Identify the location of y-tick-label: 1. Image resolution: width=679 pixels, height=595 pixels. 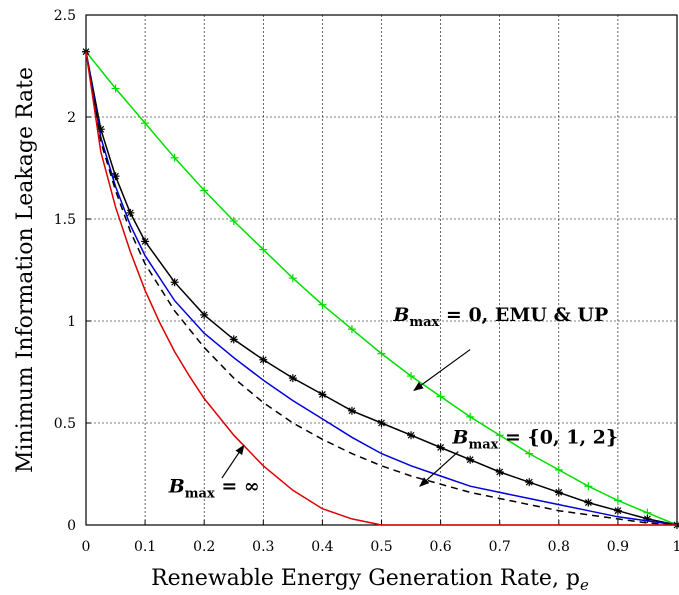
(71, 322).